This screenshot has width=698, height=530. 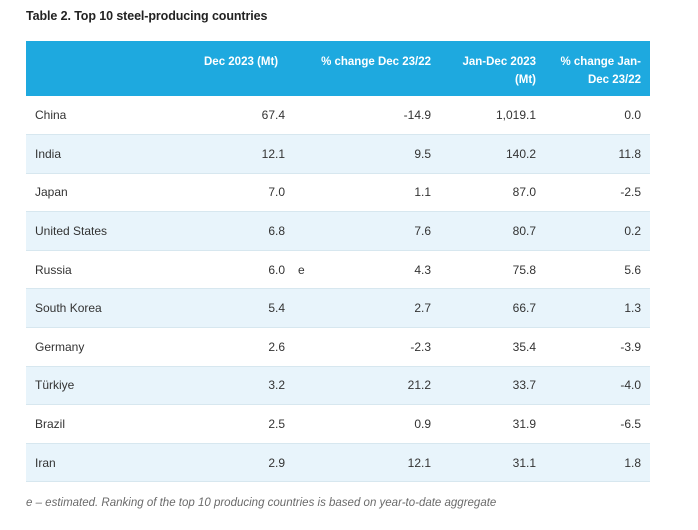 What do you see at coordinates (493, 68) in the screenshot?
I see `header-jan-dec-2023: Jan-Dec 2023 (Mt)` at bounding box center [493, 68].